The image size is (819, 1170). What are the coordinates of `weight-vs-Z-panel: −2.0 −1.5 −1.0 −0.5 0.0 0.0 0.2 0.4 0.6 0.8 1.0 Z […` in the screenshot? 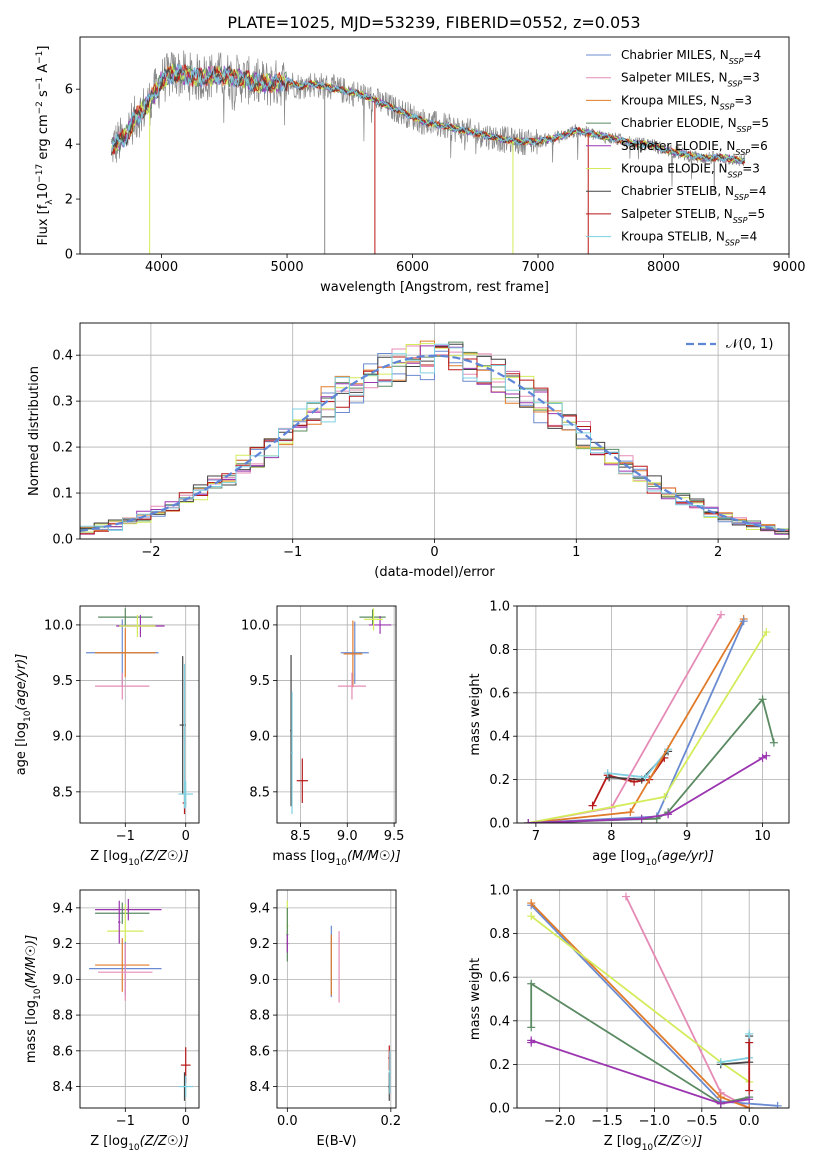 It's located at (629, 1018).